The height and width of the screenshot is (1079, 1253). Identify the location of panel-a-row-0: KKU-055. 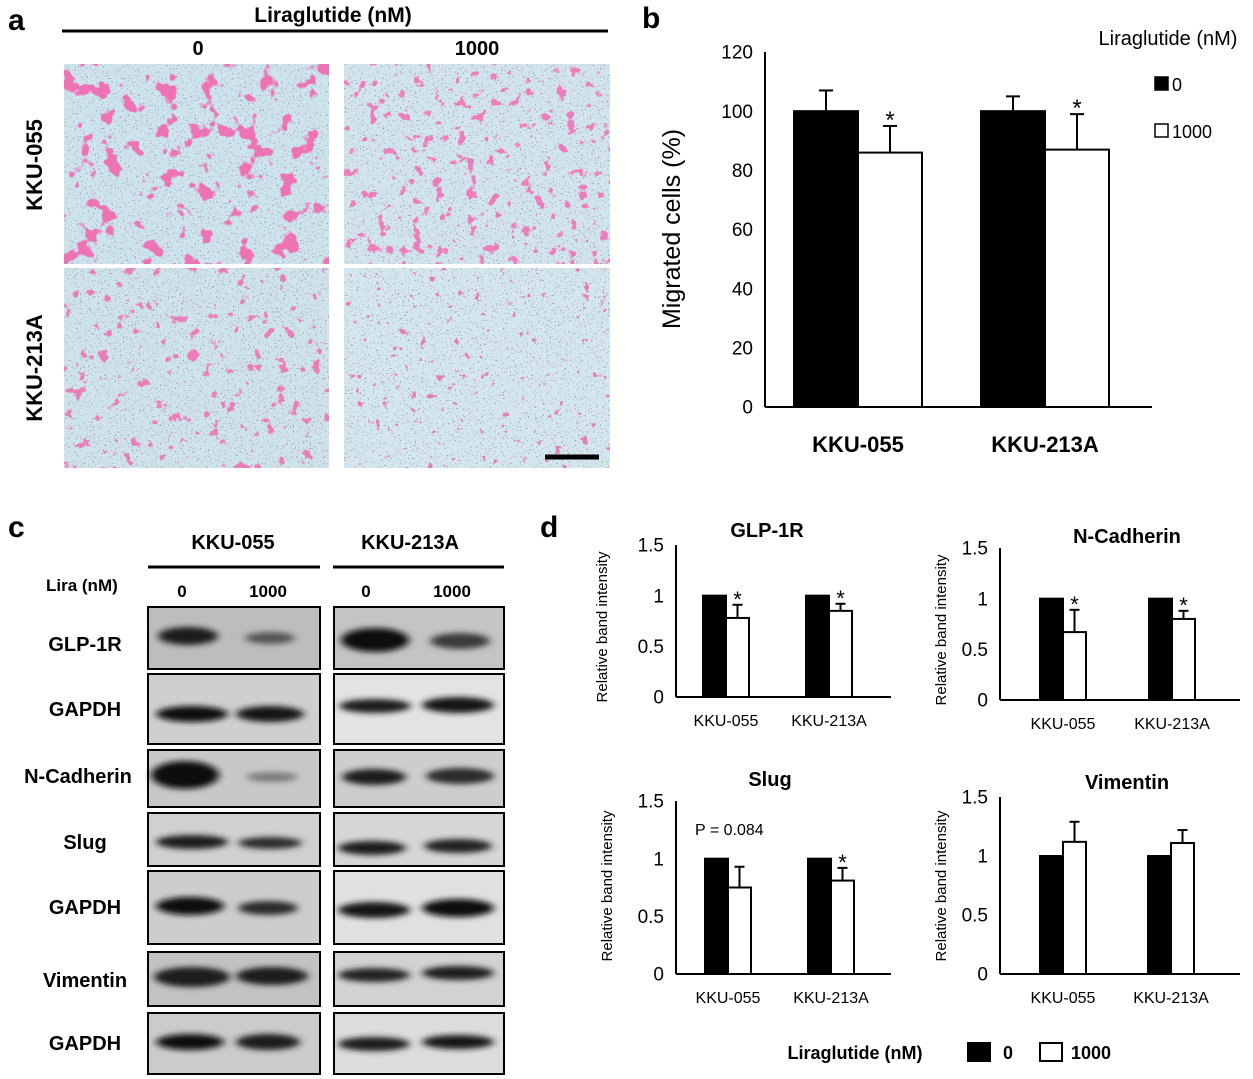
(34, 165).